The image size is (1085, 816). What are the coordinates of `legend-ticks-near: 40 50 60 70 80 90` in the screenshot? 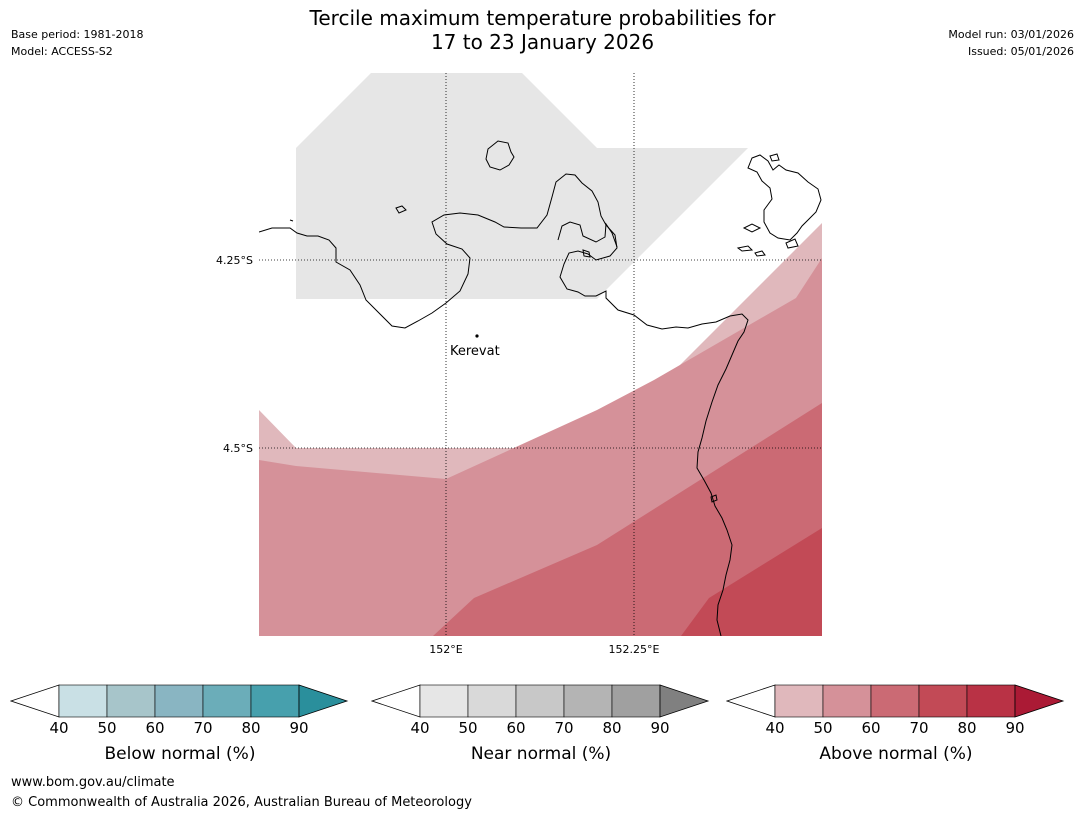 It's located at (541, 728).